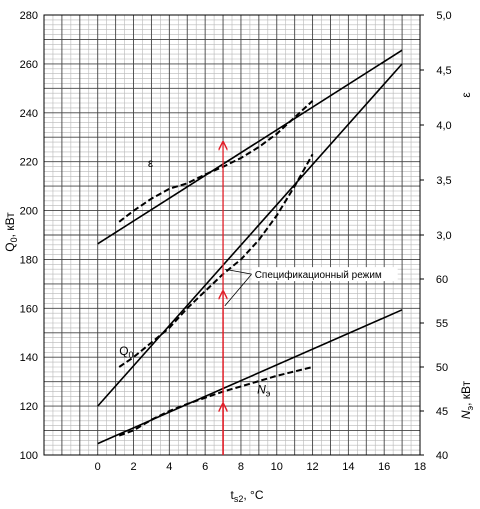 This screenshot has height=509, width=480. I want to click on right-axis-n-ticks: 40 45 50 55 60, so click(434, 368).